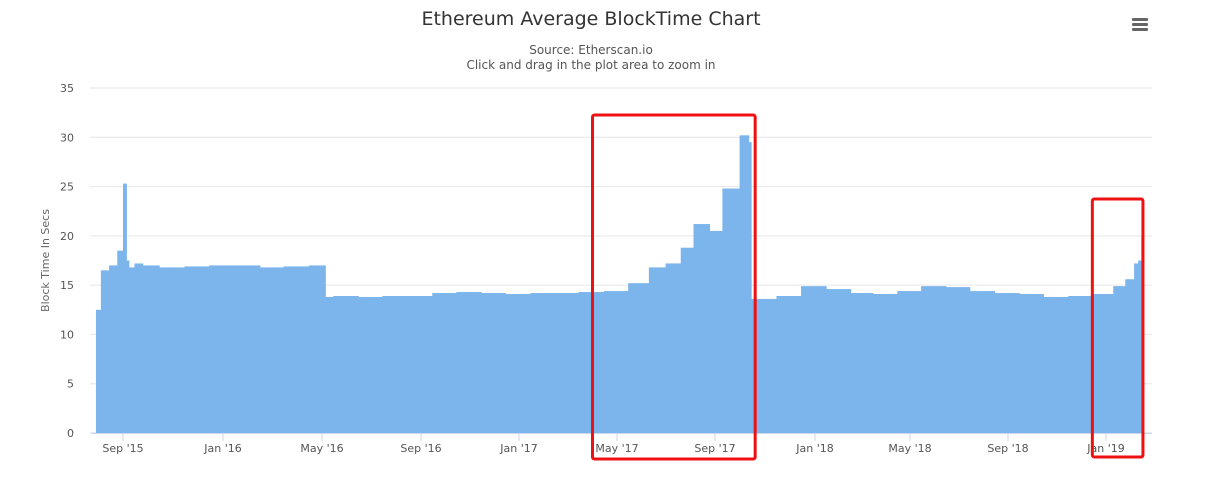  What do you see at coordinates (1105, 448) in the screenshot?
I see `x-tick-label: Jan '19` at bounding box center [1105, 448].